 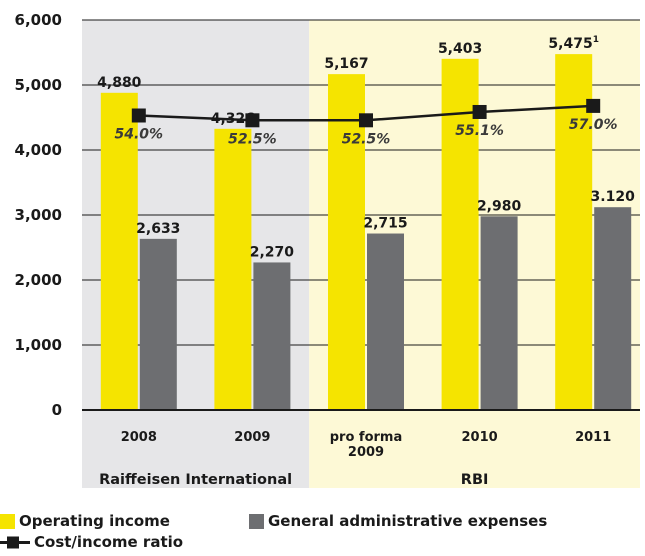 What do you see at coordinates (460, 49) in the screenshot?
I see `data-label-operating-income-2010: 5,403` at bounding box center [460, 49].